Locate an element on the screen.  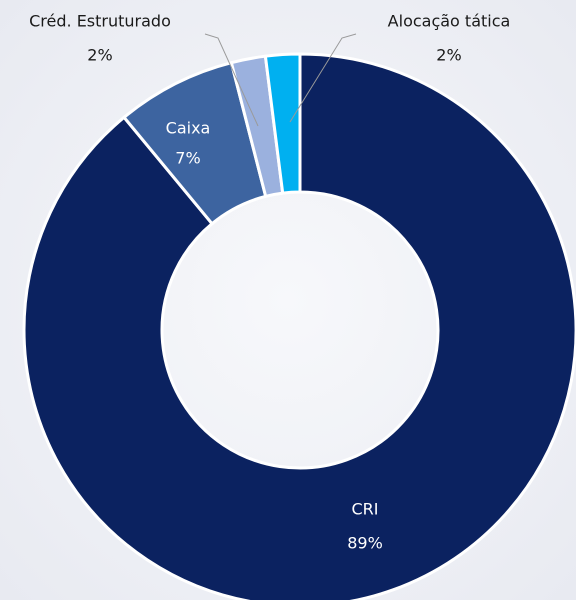
slice-value: 89% is located at coordinates (365, 543).